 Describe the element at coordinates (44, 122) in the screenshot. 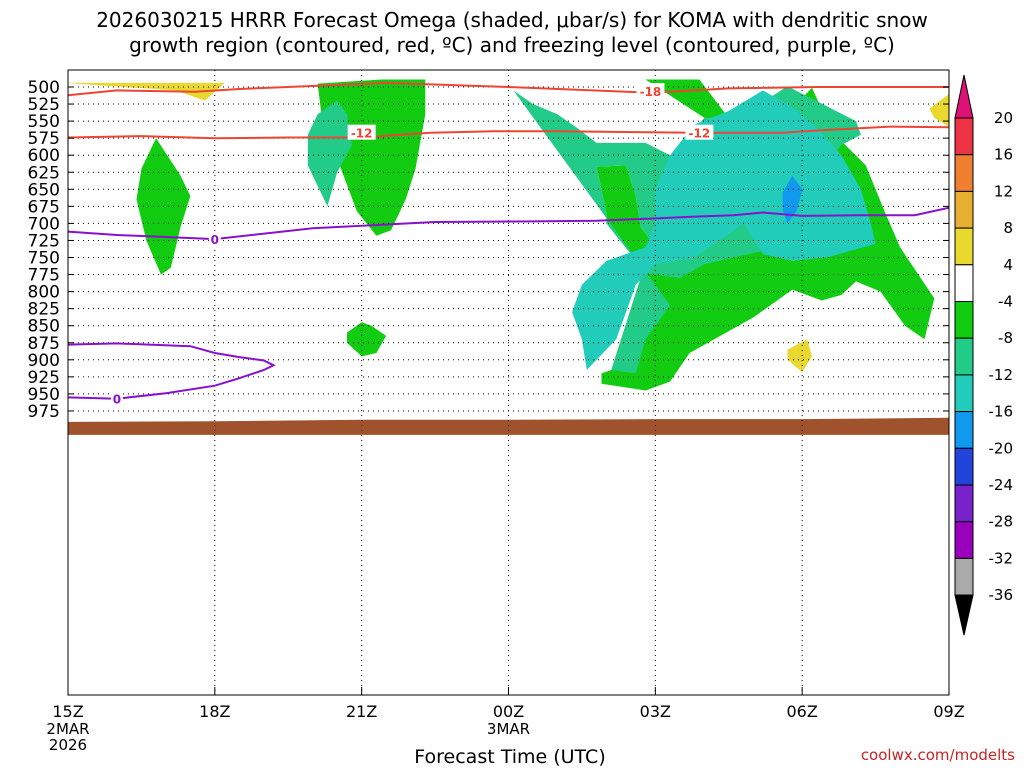

I see `y-tick-label-2: 550` at that location.